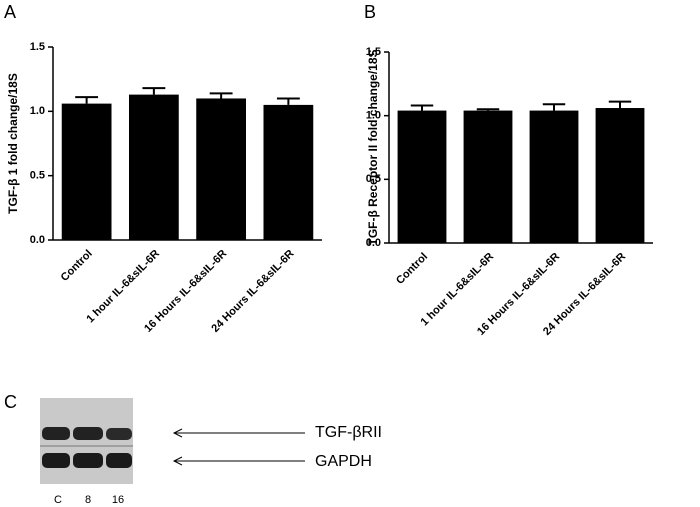 The image size is (700, 507). What do you see at coordinates (348, 432) in the screenshot?
I see `blot-label: TGF-βRII` at bounding box center [348, 432].